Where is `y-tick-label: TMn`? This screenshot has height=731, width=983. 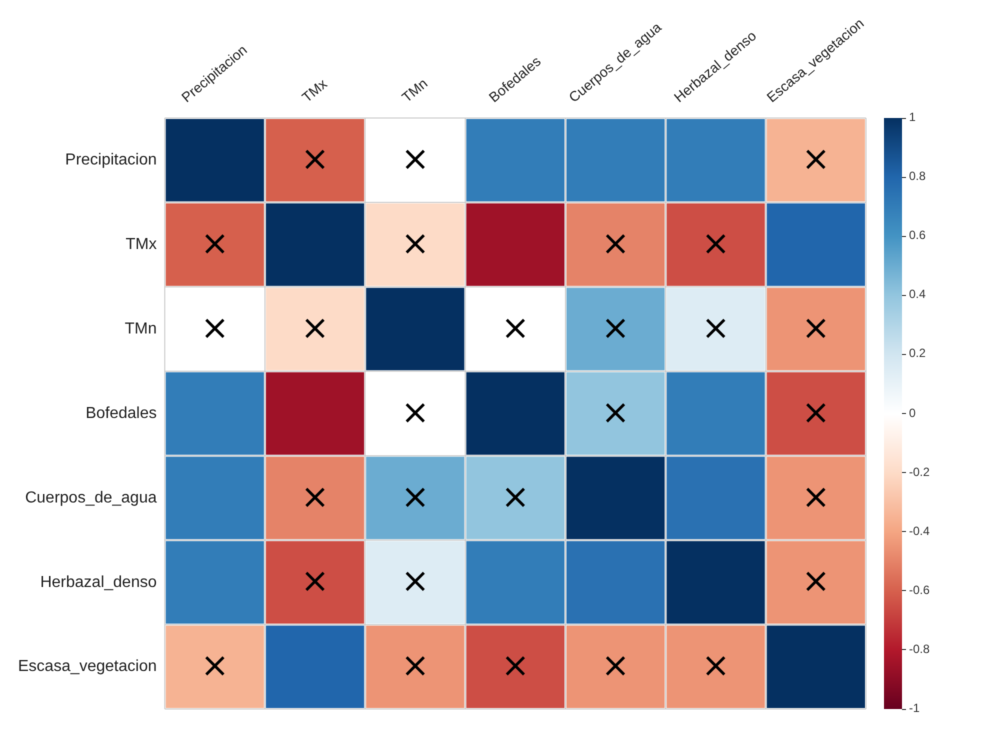
y-tick-label: TMn is located at coordinates (140, 329).